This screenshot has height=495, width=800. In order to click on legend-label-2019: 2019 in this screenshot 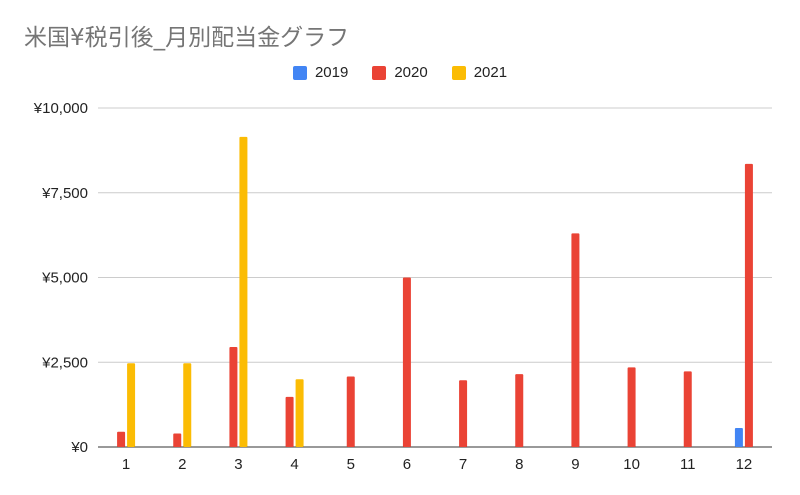, I will do `click(331, 72)`.